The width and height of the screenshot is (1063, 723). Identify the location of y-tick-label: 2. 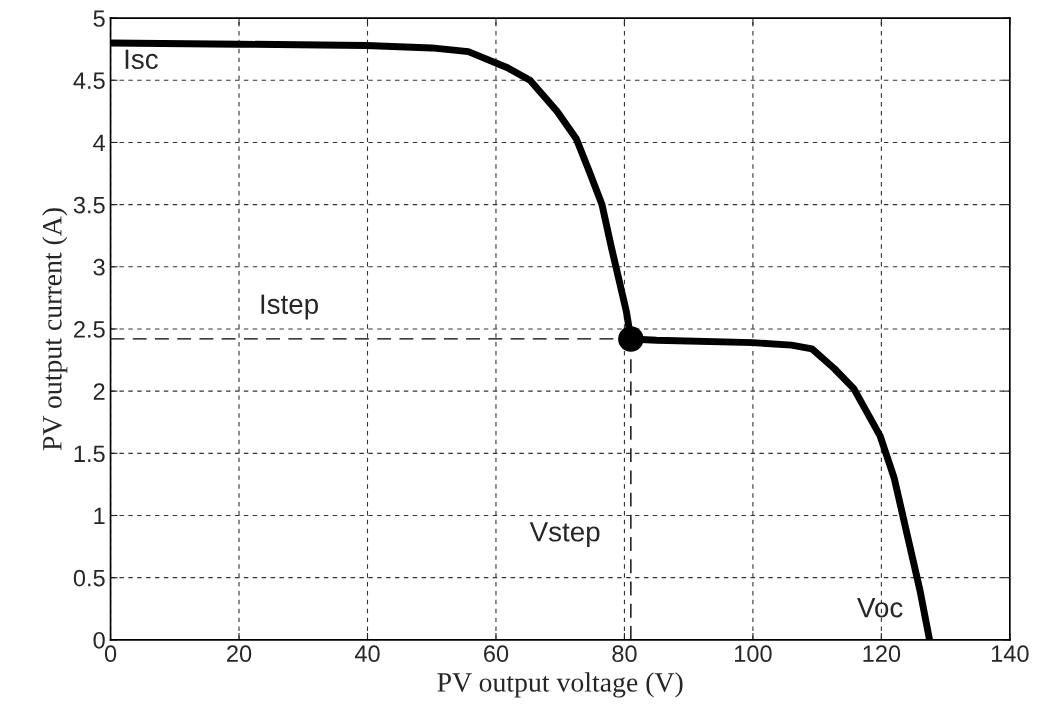
(99, 391).